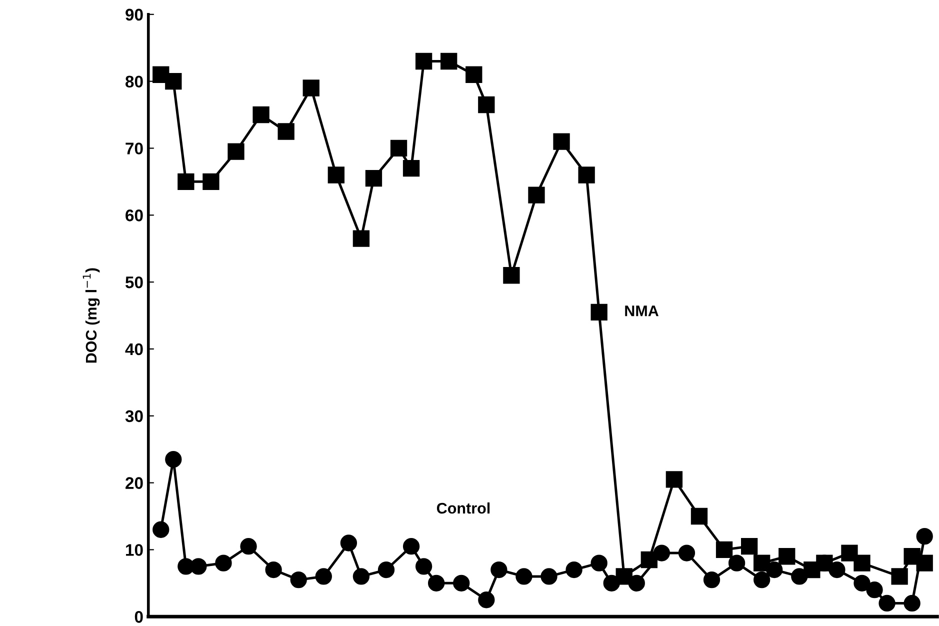 This screenshot has height=626, width=939. What do you see at coordinates (463, 508) in the screenshot?
I see `text: Control` at bounding box center [463, 508].